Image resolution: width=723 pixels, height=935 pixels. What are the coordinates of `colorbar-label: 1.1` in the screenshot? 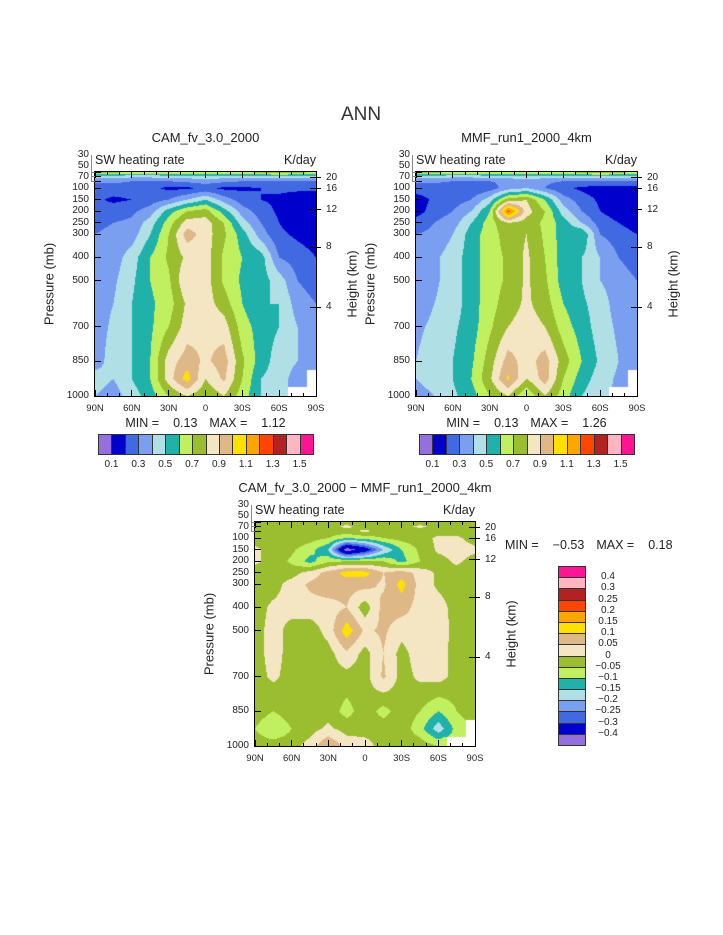 It's located at (245, 464).